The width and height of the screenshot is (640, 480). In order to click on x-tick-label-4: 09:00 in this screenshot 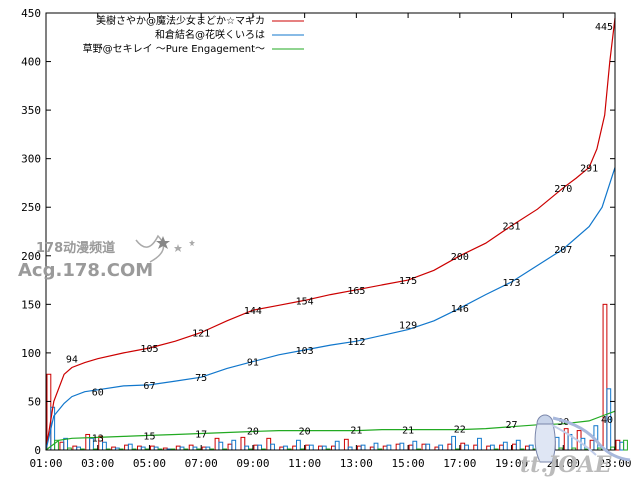, I will do `click(252, 463)`.